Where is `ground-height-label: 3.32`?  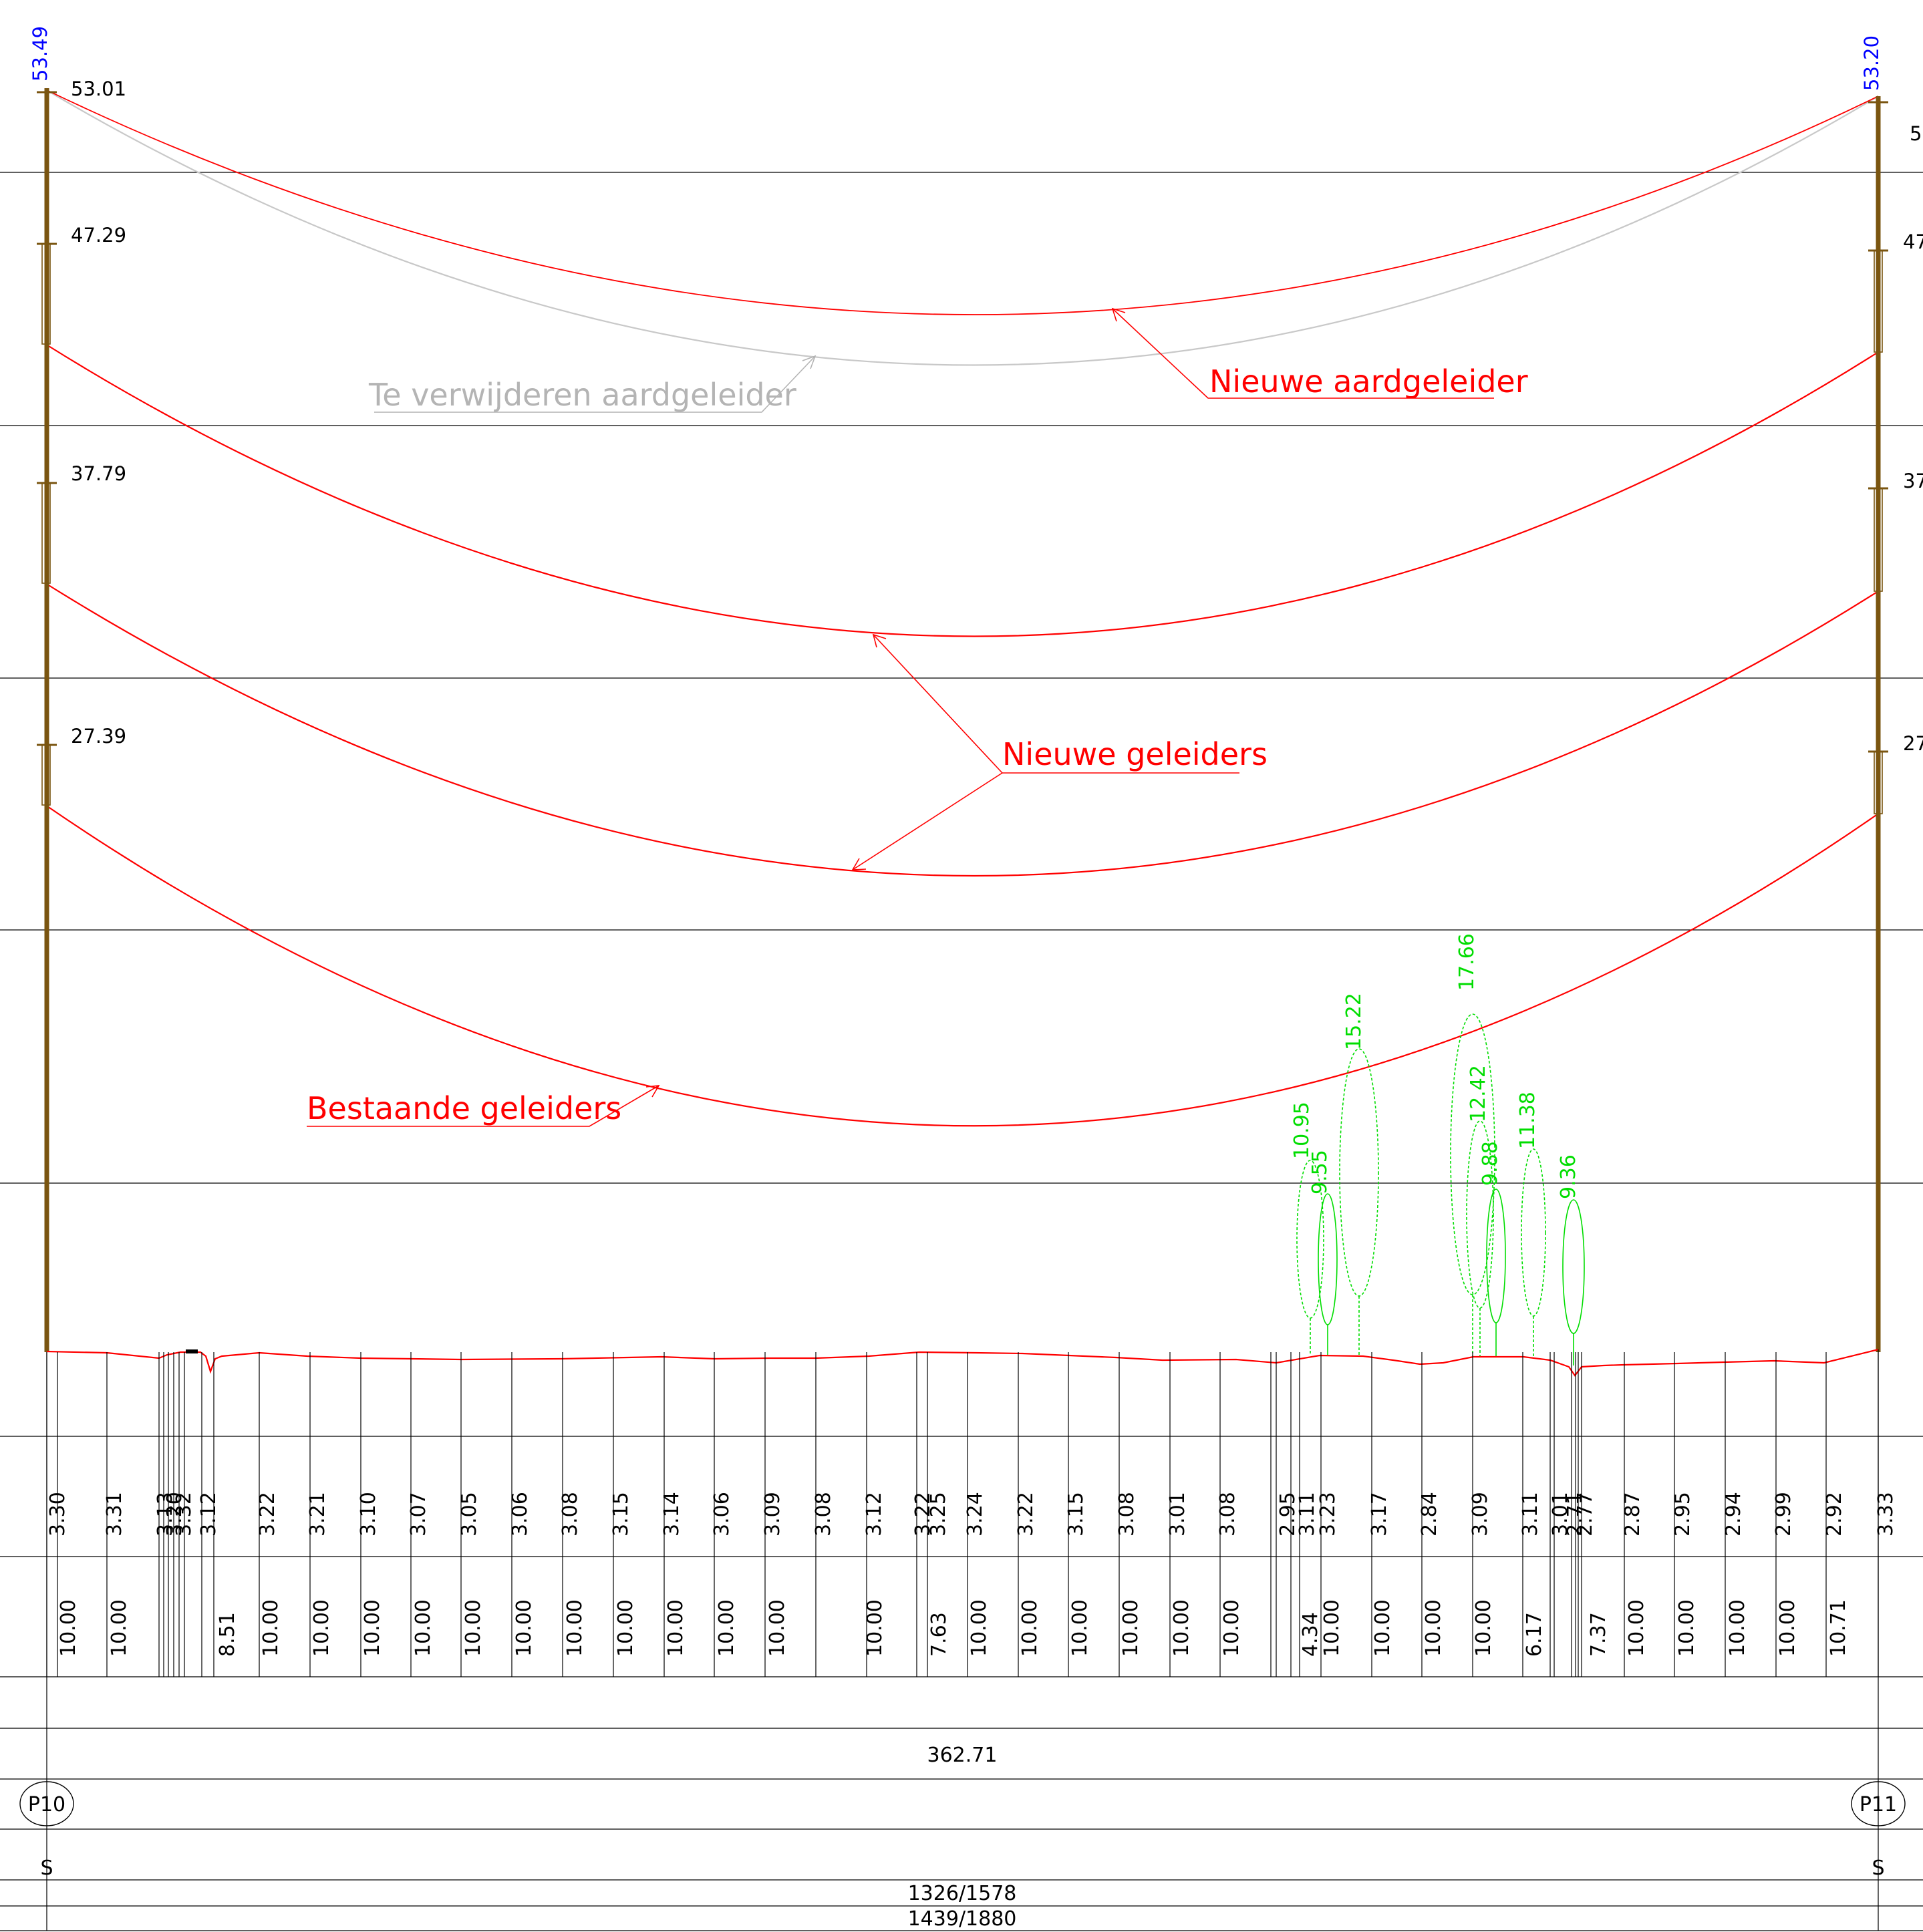
ground-height-label: 3.32 is located at coordinates (184, 1514).